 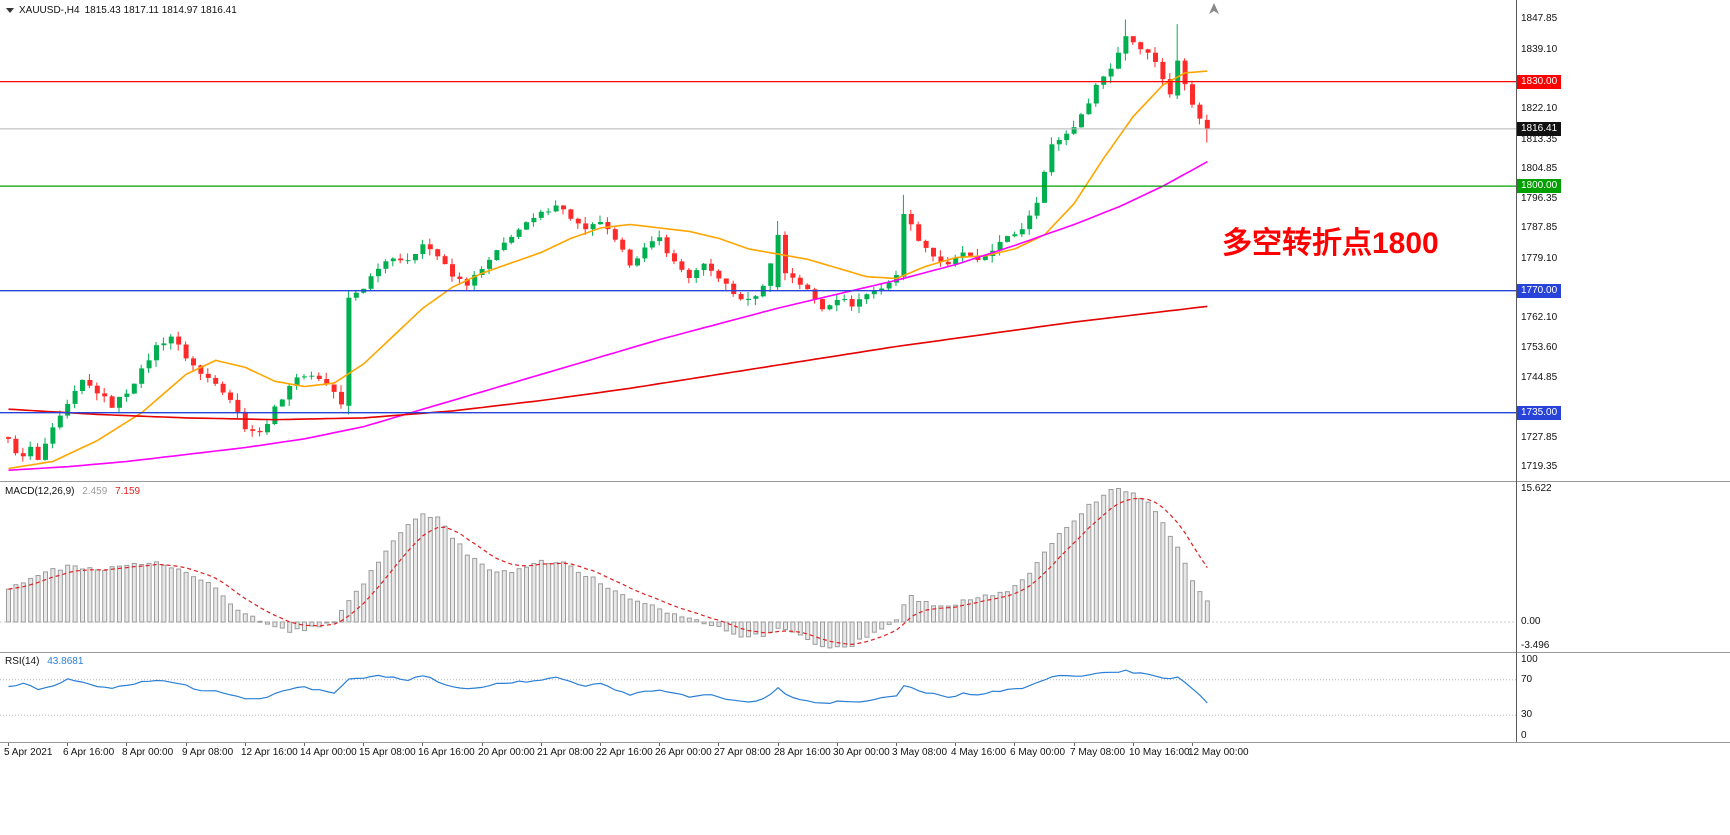 I want to click on macd-name: MACD(12,26,9), so click(x=40, y=491).